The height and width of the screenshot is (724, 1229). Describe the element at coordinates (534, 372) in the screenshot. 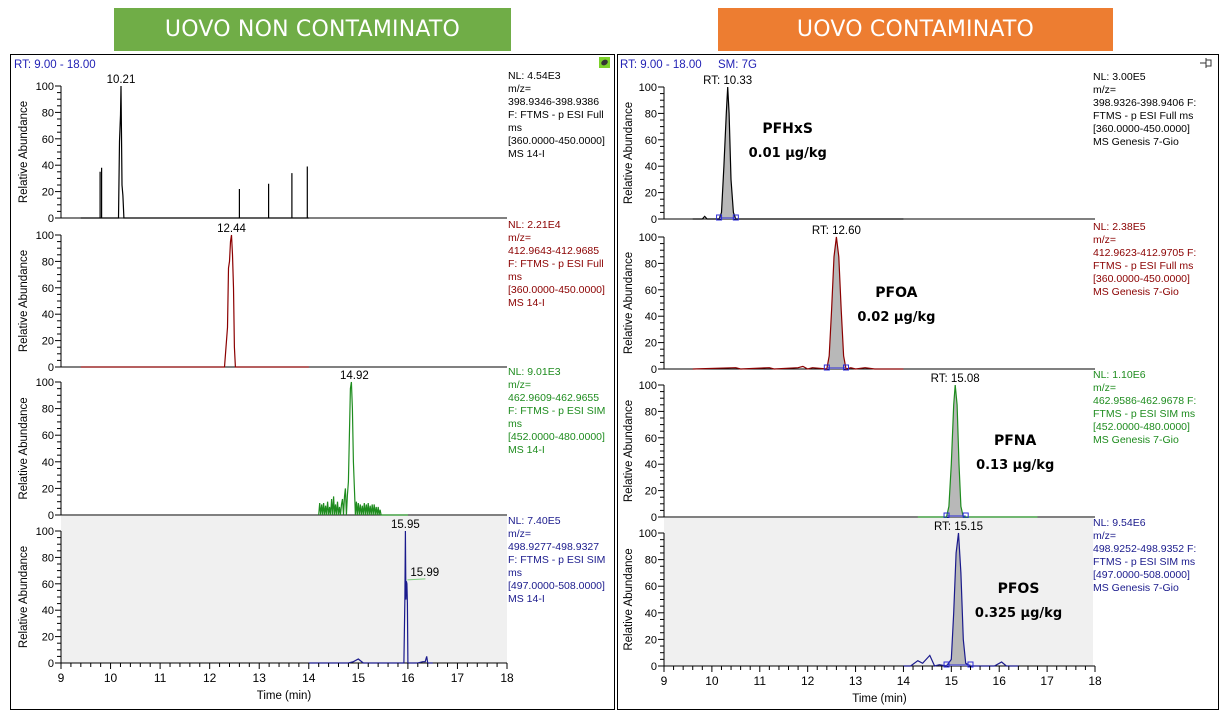

I see `trace-info-line: NL: 9.01E3` at that location.